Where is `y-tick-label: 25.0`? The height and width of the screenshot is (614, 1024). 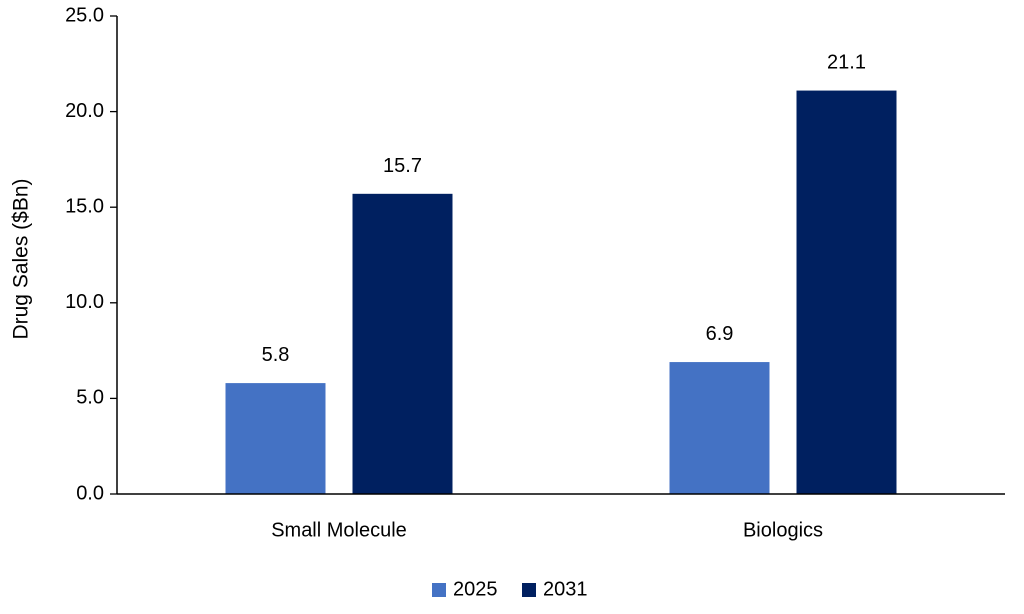
y-tick-label: 25.0 is located at coordinates (84, 15).